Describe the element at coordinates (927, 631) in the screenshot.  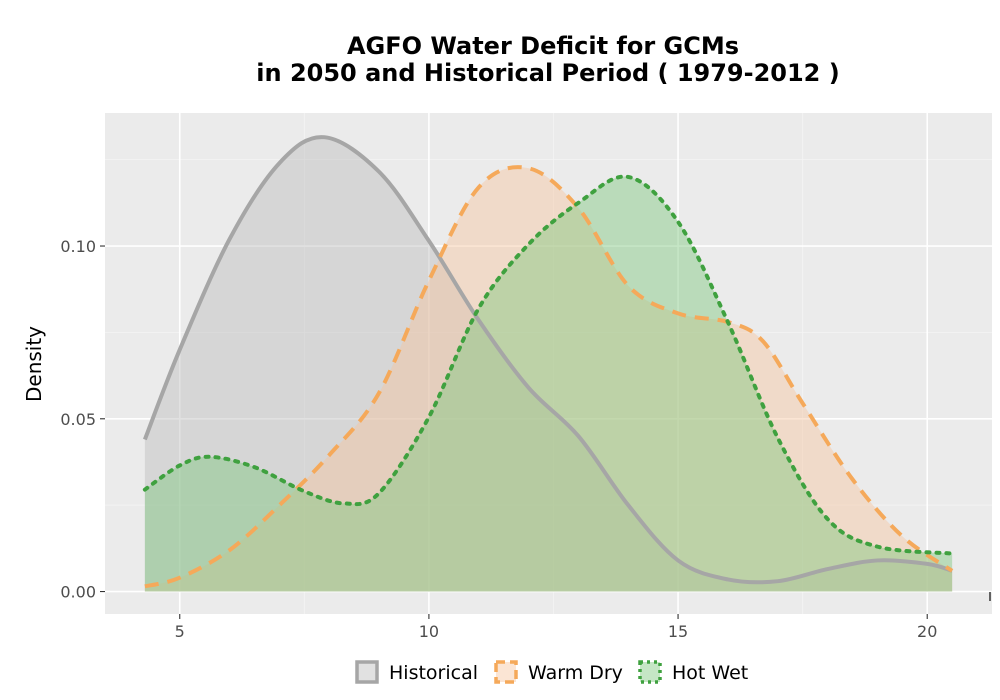
I see `x-tick-label: 20` at that location.